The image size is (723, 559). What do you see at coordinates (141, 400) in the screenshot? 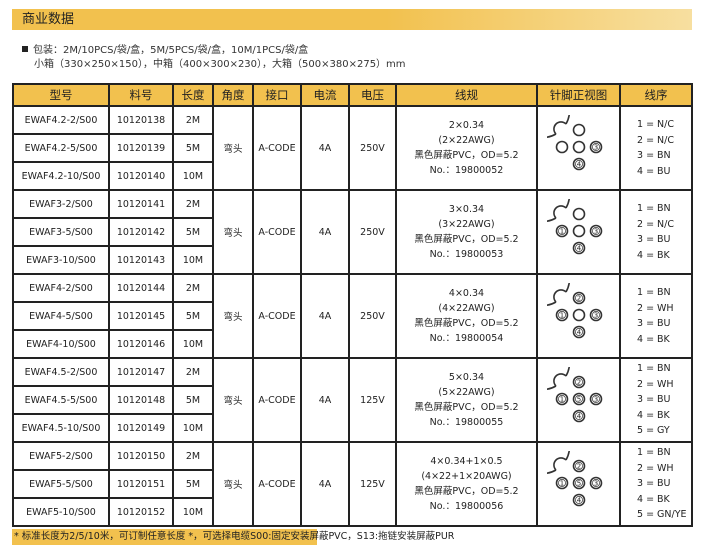
I see `part-number-cell: 10120148` at bounding box center [141, 400].